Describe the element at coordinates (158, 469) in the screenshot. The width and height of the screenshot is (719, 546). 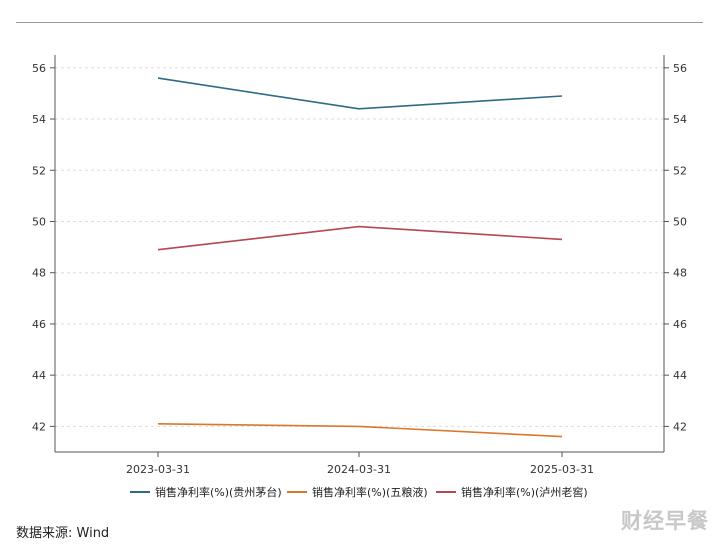
I see `x-tick-label: 2023-03-31` at that location.